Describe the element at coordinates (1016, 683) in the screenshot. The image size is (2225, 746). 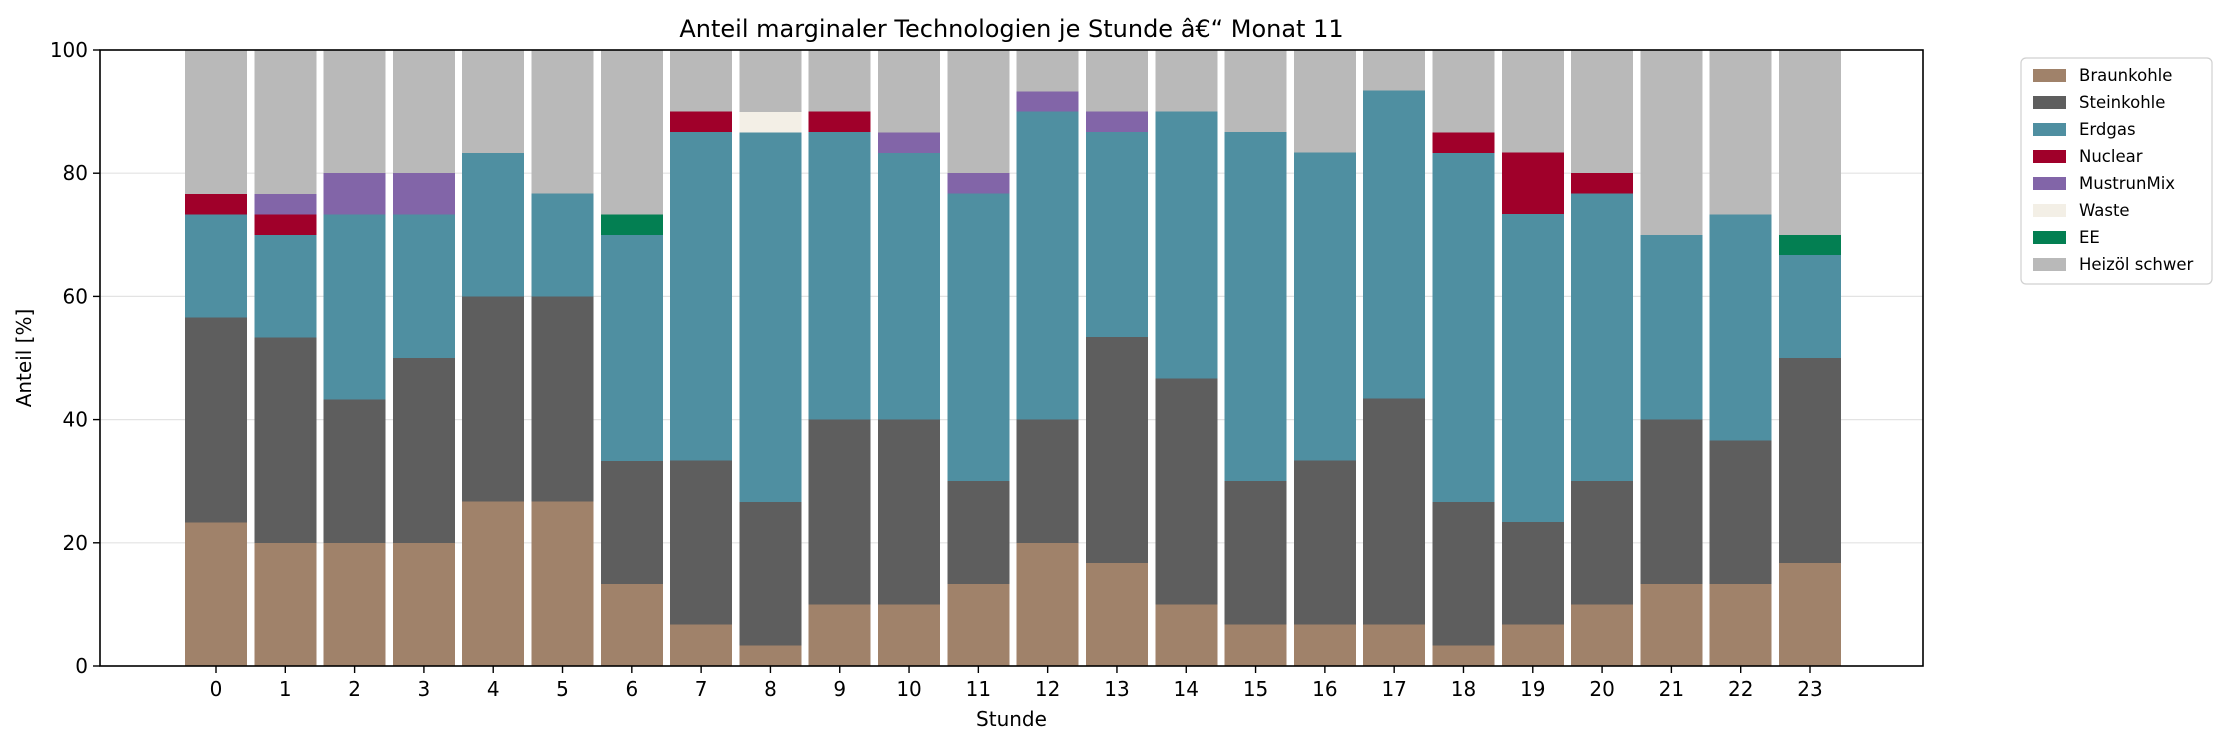
I see `x-axis: 0 1 2 3 4 5 6 7 8 9 10 11 12 13 14 15 16 17 18 19 20 21 22 23` at that location.